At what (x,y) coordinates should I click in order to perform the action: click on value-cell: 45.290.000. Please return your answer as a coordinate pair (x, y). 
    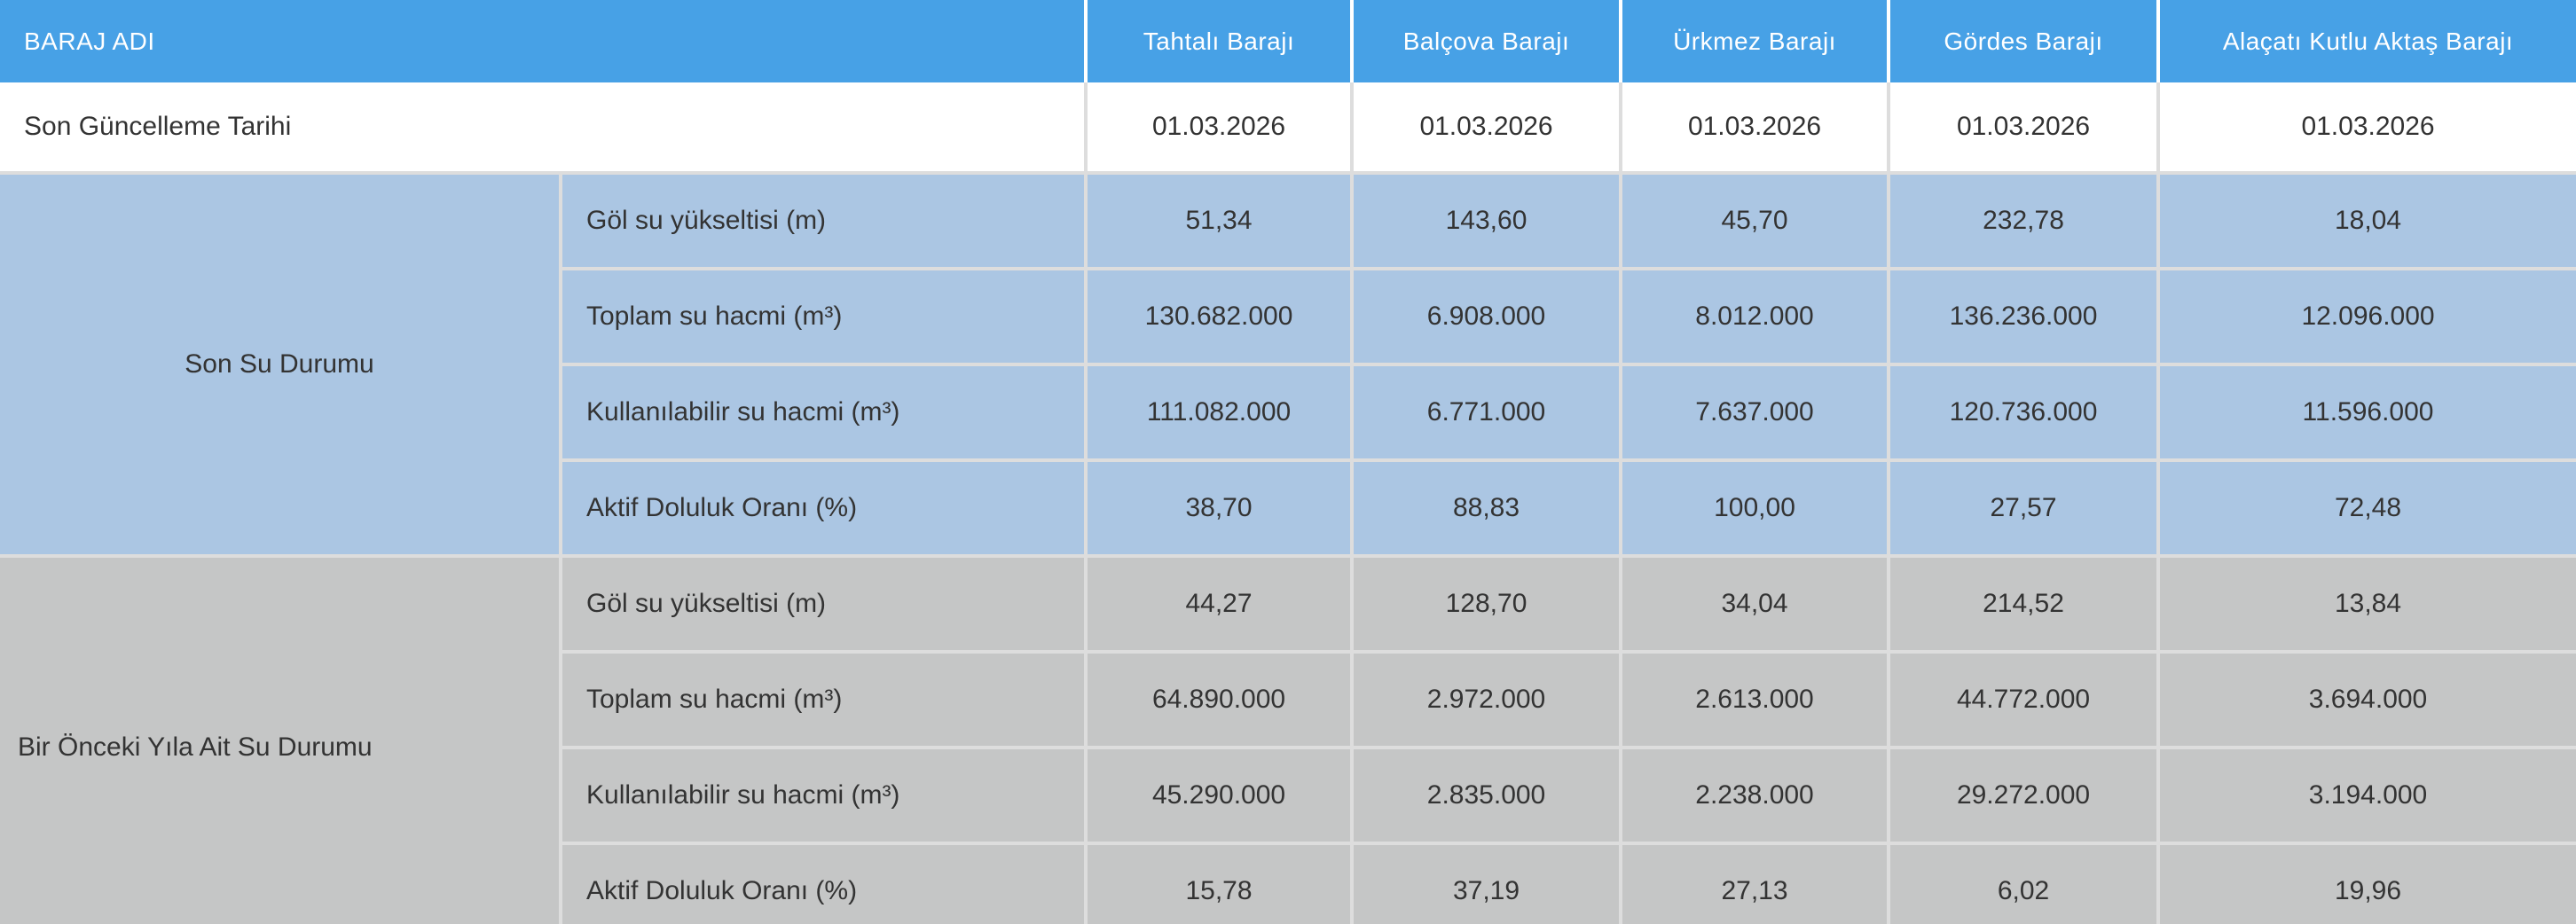
    Looking at the image, I should click on (1220, 796).